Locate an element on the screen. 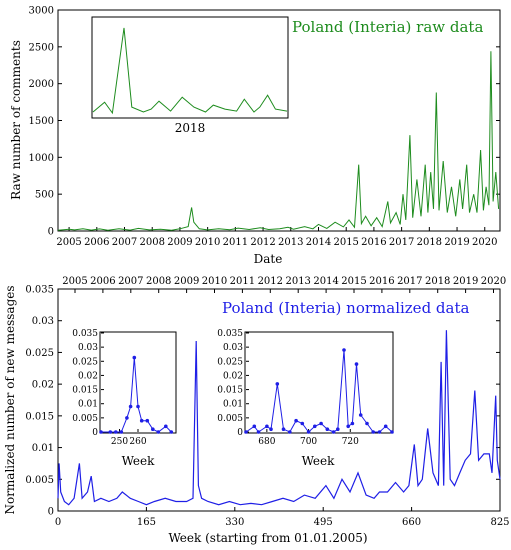 The image size is (511, 550). inset-xtick-label: 250 is located at coordinates (119, 442).